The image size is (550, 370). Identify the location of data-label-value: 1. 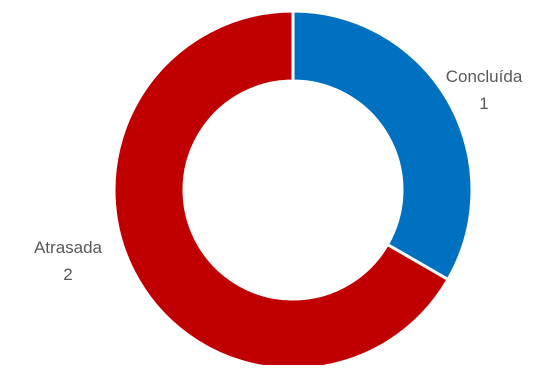
(483, 103).